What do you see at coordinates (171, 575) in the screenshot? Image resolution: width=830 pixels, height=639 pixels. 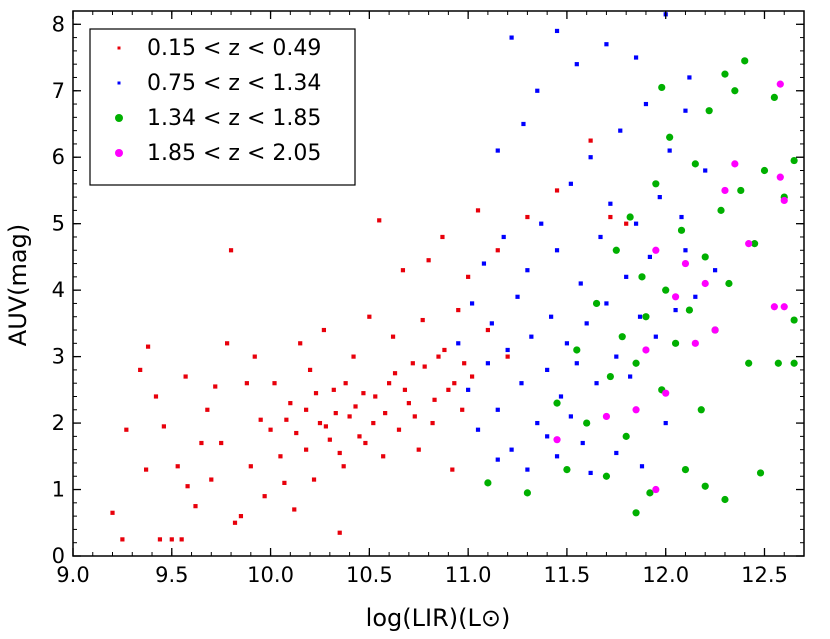 I see `x-tick-label: 9.5` at bounding box center [171, 575].